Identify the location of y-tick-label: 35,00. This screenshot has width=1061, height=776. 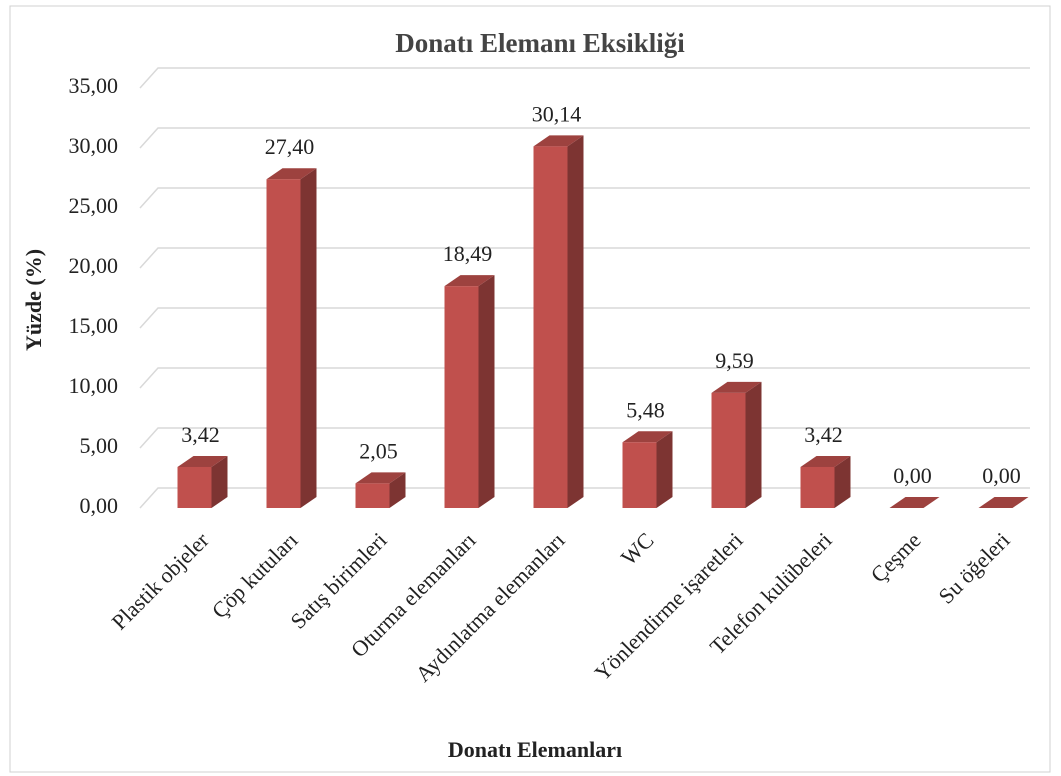
(94, 85).